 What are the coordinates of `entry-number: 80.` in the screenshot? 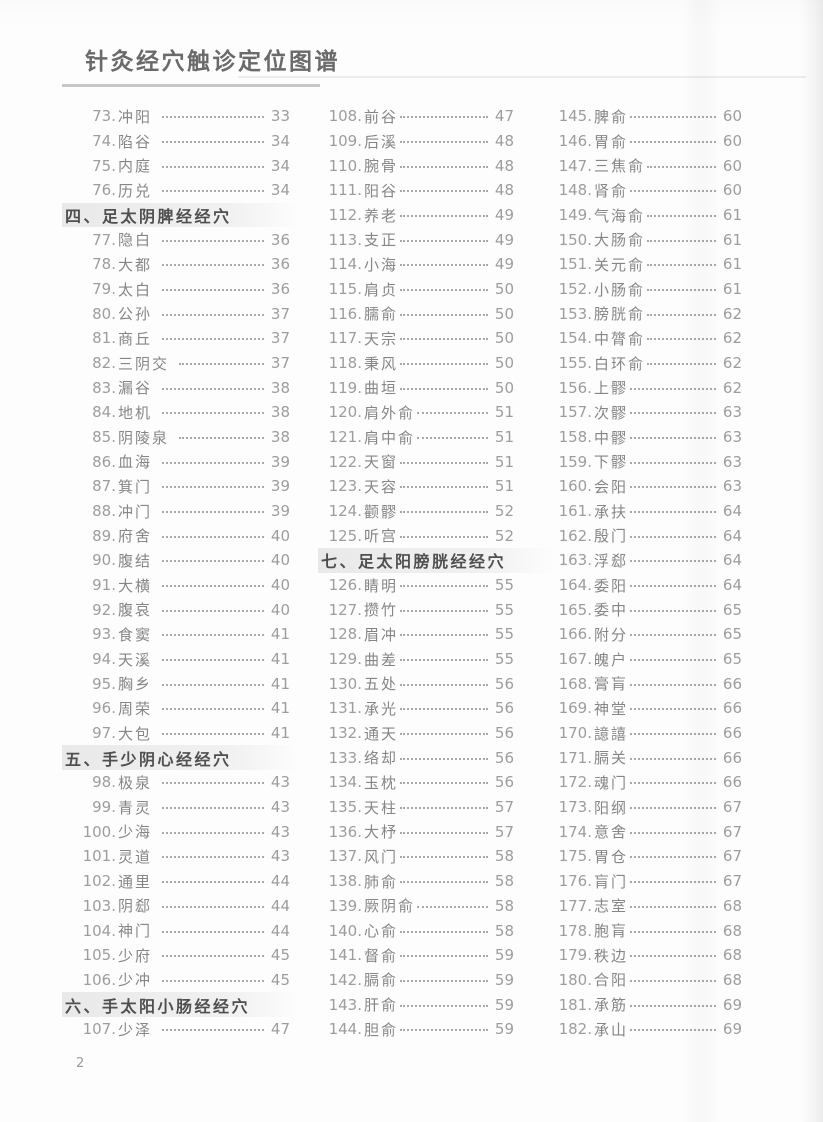 It's located at (104, 313).